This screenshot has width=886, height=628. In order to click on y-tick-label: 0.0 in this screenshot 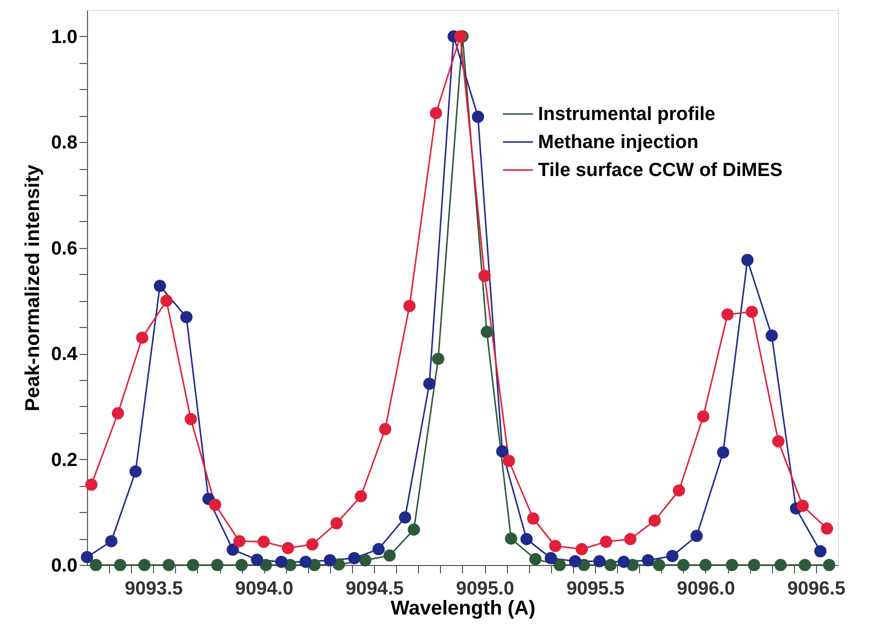, I will do `click(64, 566)`.